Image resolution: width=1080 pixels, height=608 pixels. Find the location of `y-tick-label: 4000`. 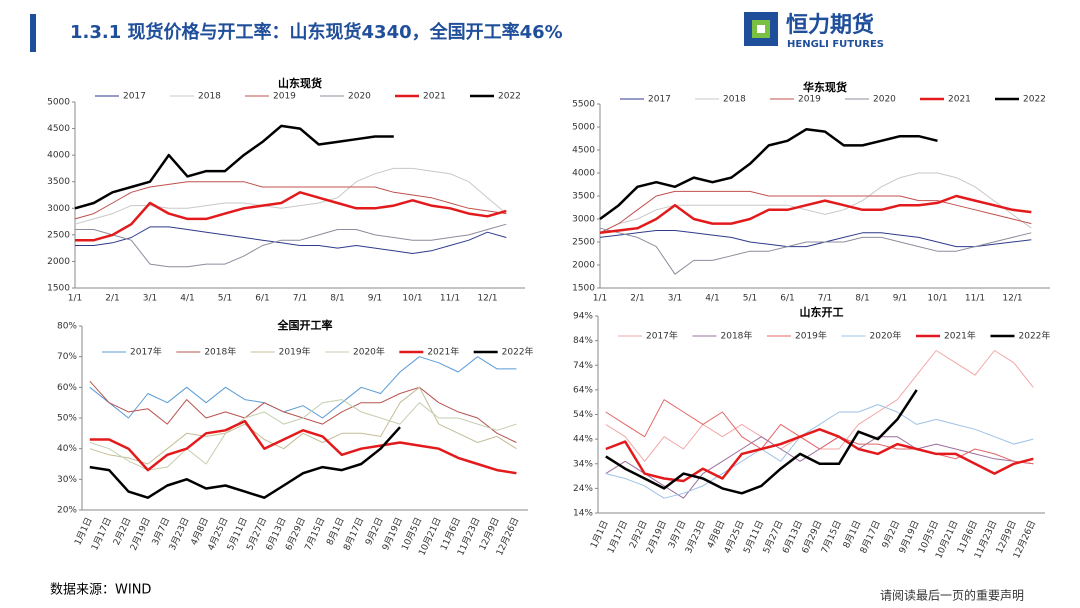

y-tick-label: 4000 is located at coordinates (583, 174).